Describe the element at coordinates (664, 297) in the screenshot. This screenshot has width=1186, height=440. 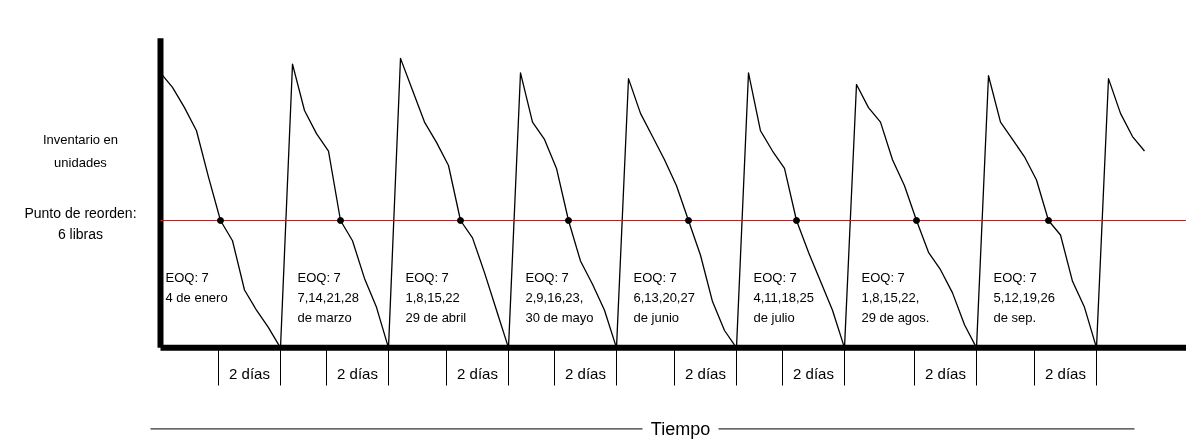
I see `annotation: EOQ: 7 6,13,20,27 de junio` at that location.